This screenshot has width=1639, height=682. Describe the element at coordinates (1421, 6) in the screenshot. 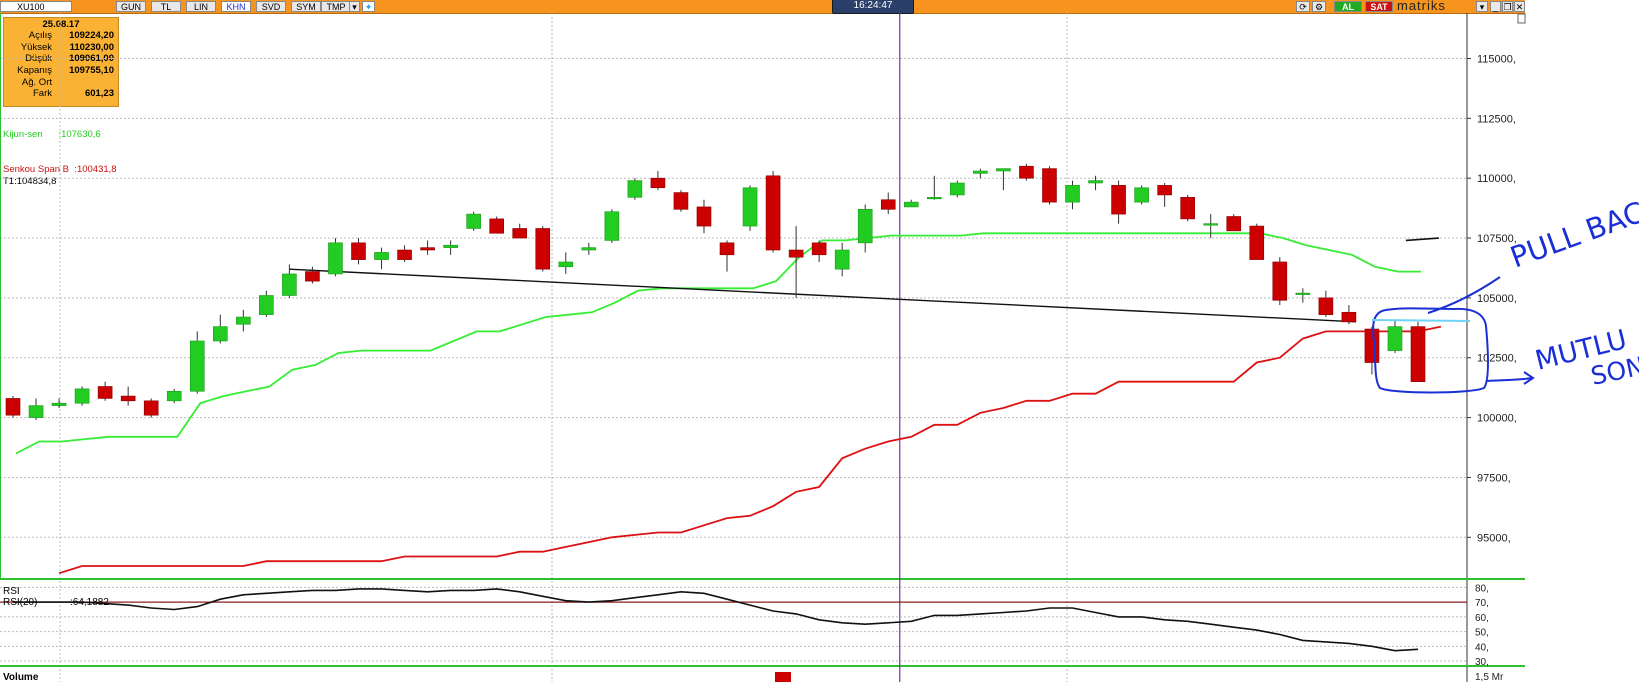

I see `brand-logo: matriks` at that location.